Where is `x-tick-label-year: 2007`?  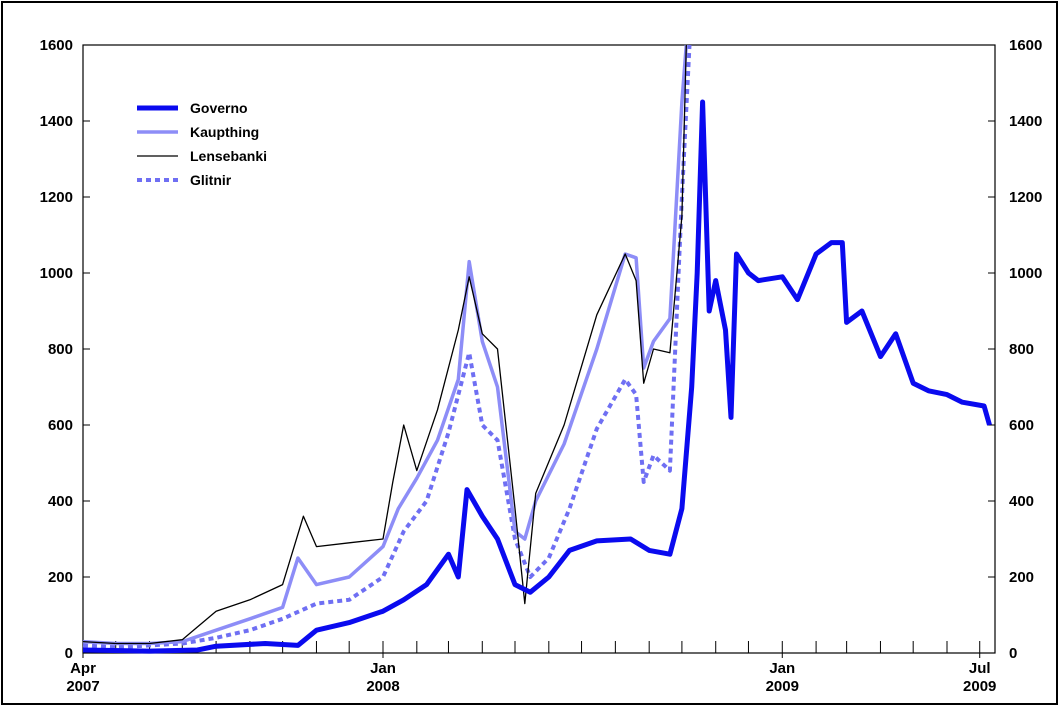
x-tick-label-year: 2007 is located at coordinates (82, 686).